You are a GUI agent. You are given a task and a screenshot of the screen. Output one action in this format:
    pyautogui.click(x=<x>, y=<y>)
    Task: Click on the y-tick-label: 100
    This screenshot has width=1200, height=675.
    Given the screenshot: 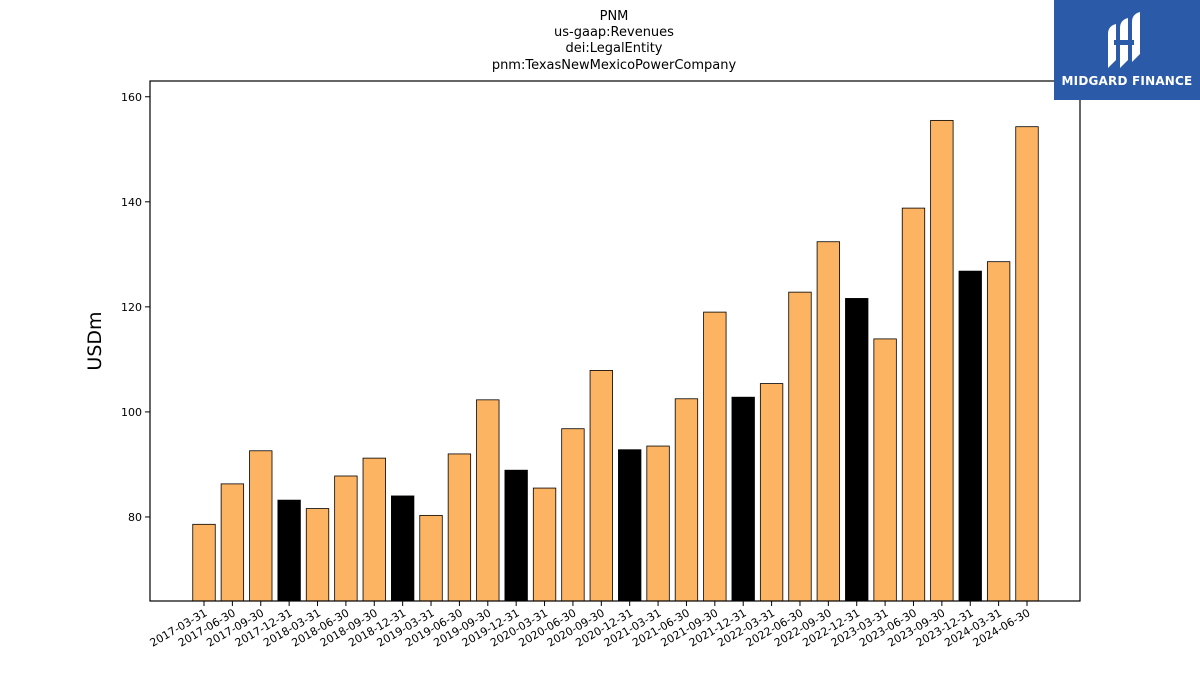 What is the action you would take?
    pyautogui.click(x=131, y=412)
    